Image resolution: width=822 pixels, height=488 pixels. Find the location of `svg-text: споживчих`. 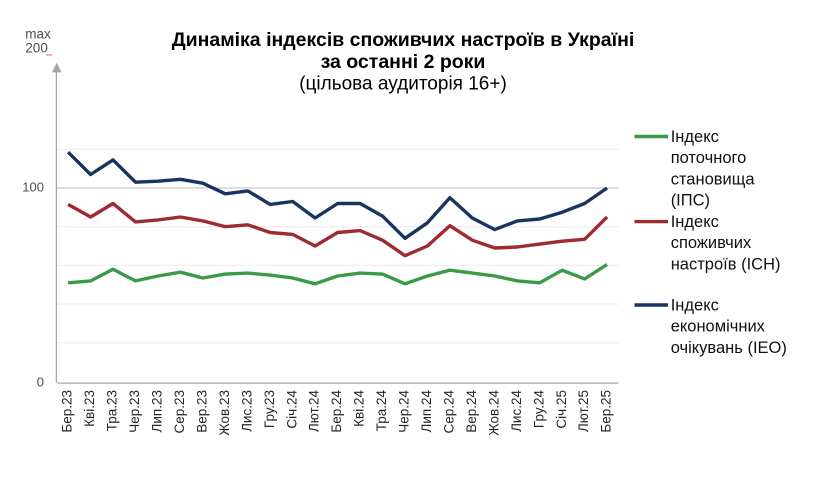

svg-text: споживчих is located at coordinates (711, 243).